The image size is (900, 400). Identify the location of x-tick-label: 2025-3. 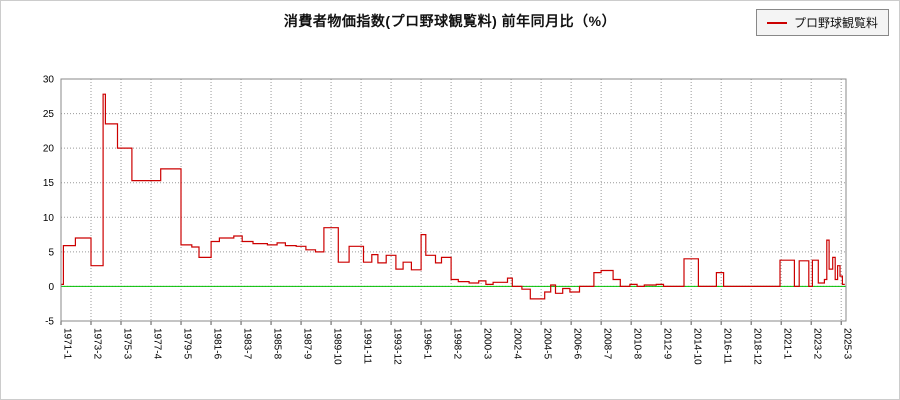
(847, 344).